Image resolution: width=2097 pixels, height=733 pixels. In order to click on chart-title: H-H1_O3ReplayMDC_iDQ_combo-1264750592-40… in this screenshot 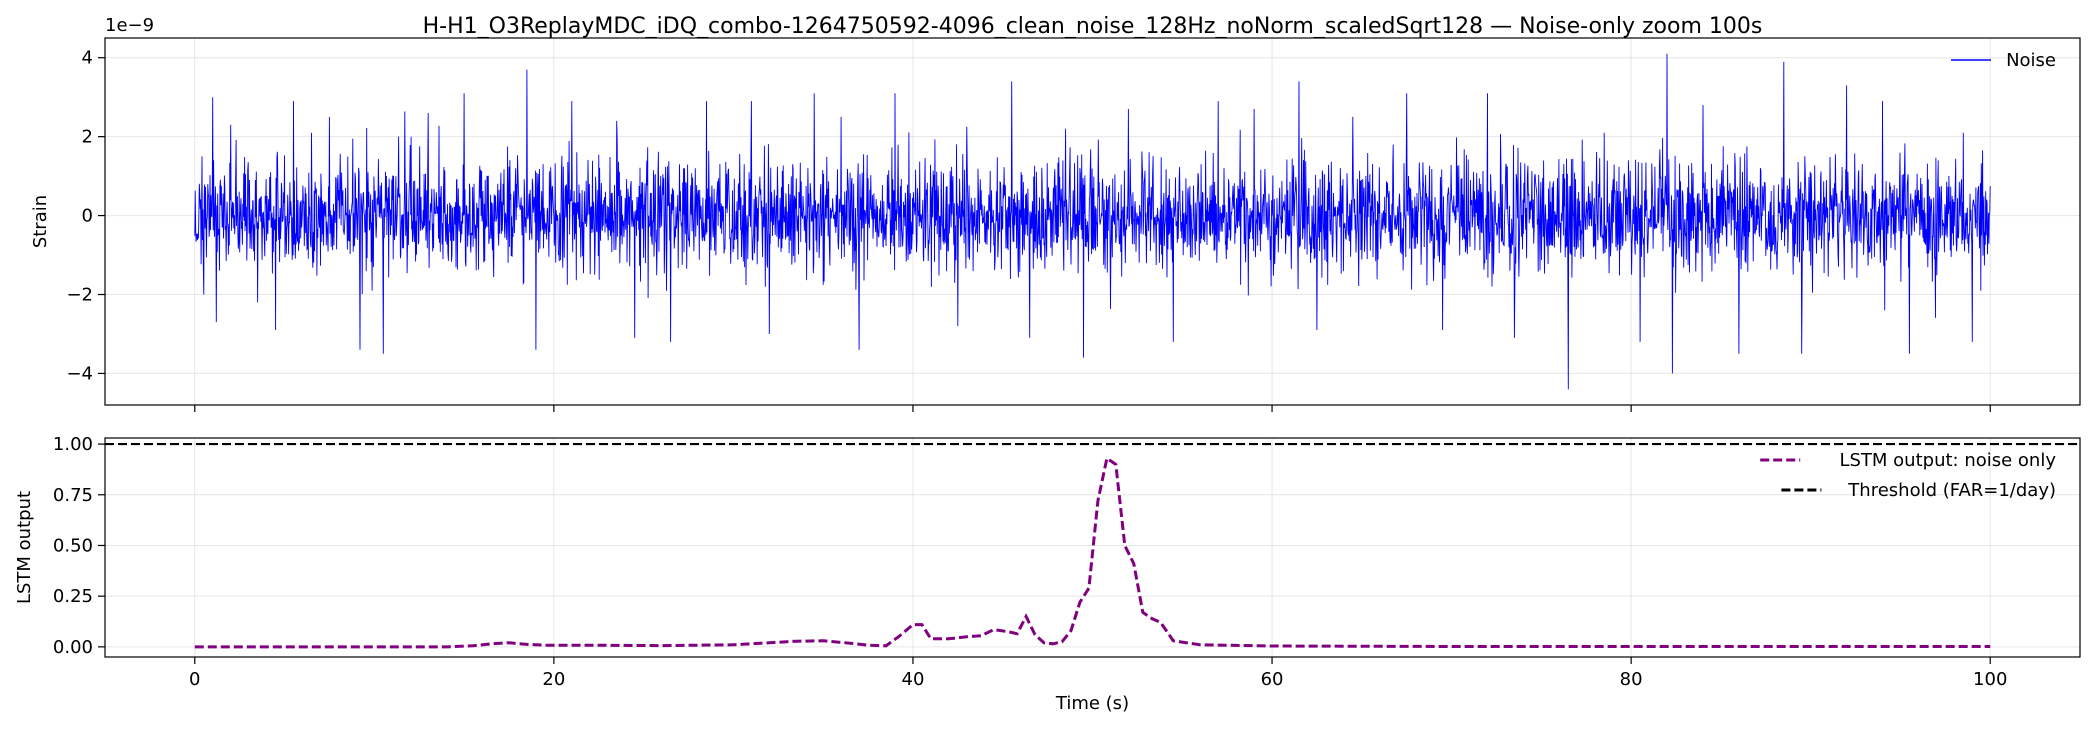, I will do `click(1093, 26)`.